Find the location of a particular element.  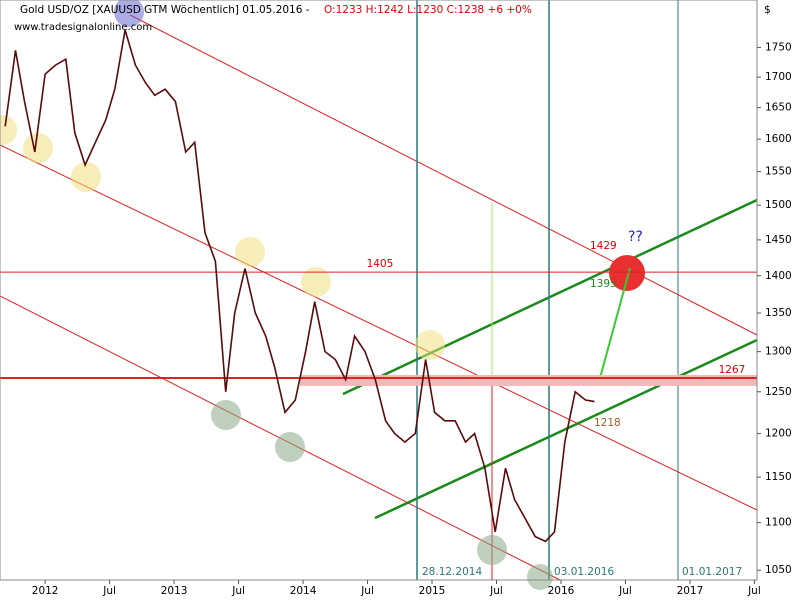

x-tick-label: 2014 is located at coordinates (303, 591).